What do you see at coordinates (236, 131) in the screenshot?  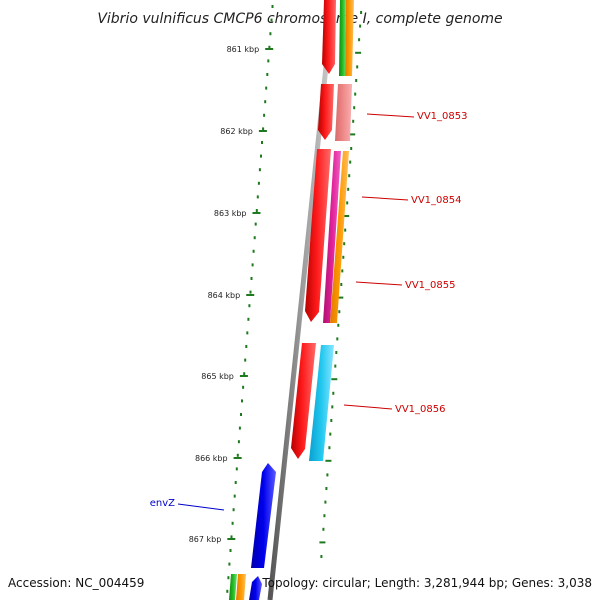 I see `ruler-tick-label: 862 kbp` at bounding box center [236, 131].